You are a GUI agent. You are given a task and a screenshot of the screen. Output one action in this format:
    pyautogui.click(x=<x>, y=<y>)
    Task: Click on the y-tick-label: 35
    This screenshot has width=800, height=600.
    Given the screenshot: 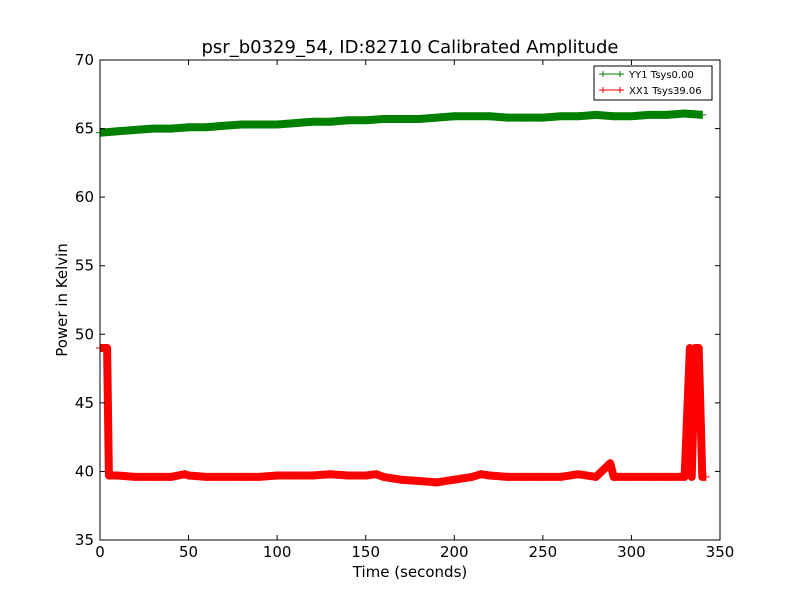 What is the action you would take?
    pyautogui.click(x=84, y=540)
    